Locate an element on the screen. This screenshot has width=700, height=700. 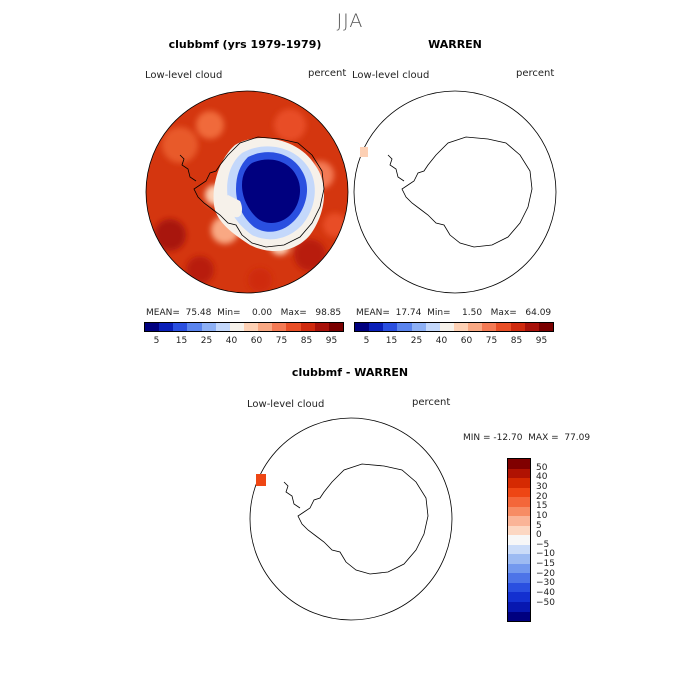
obs-units-label: percent is located at coordinates (535, 73).